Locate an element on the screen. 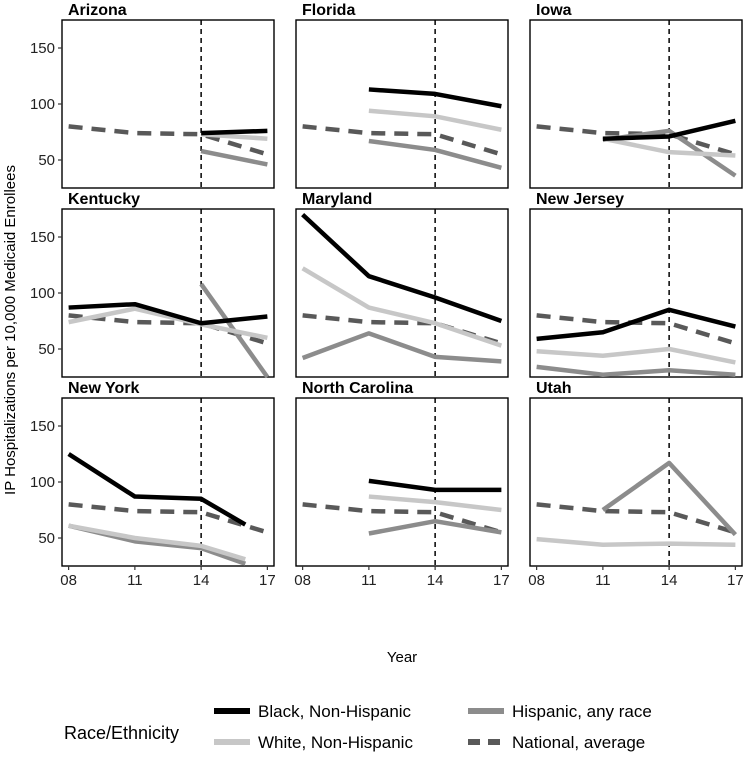 The image size is (750, 762). panel-title: Utah is located at coordinates (554, 388).